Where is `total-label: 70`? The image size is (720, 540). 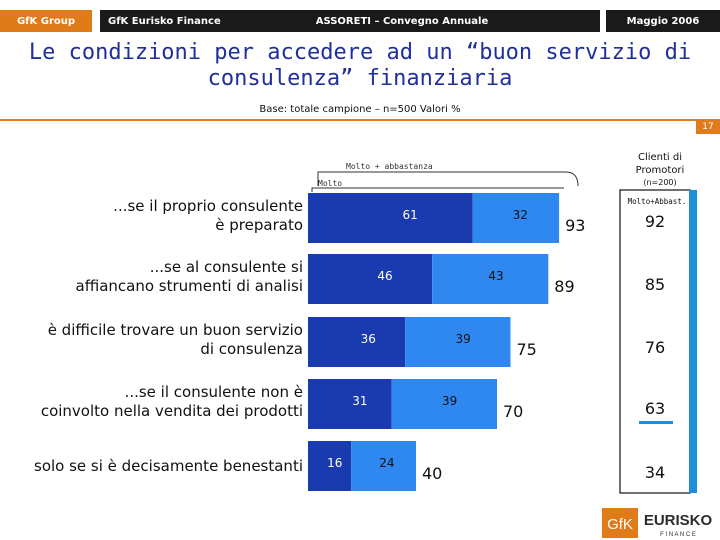 total-label: 70 is located at coordinates (513, 411).